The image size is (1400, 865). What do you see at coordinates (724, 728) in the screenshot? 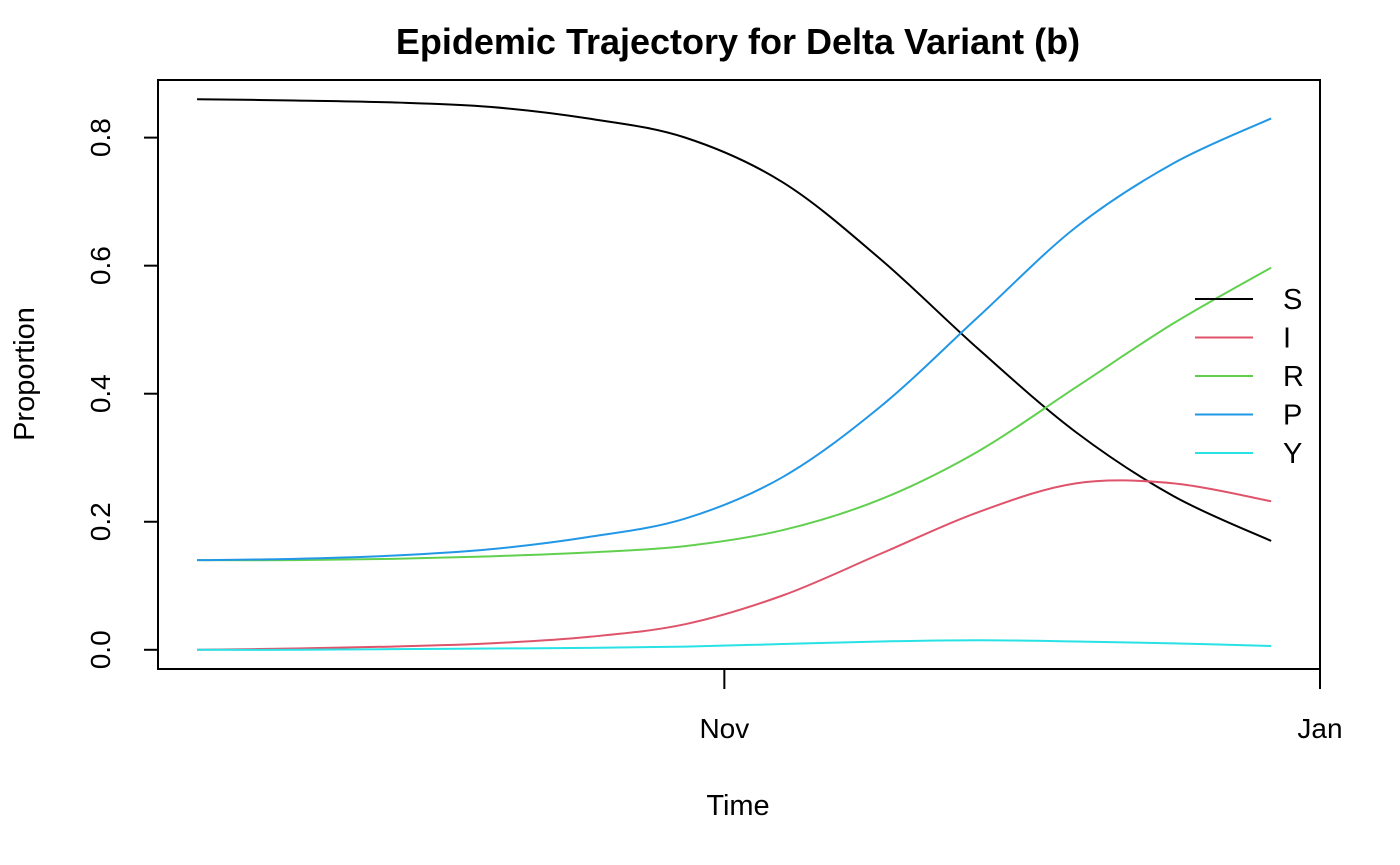
I see `x-tick-label: Nov` at bounding box center [724, 728].